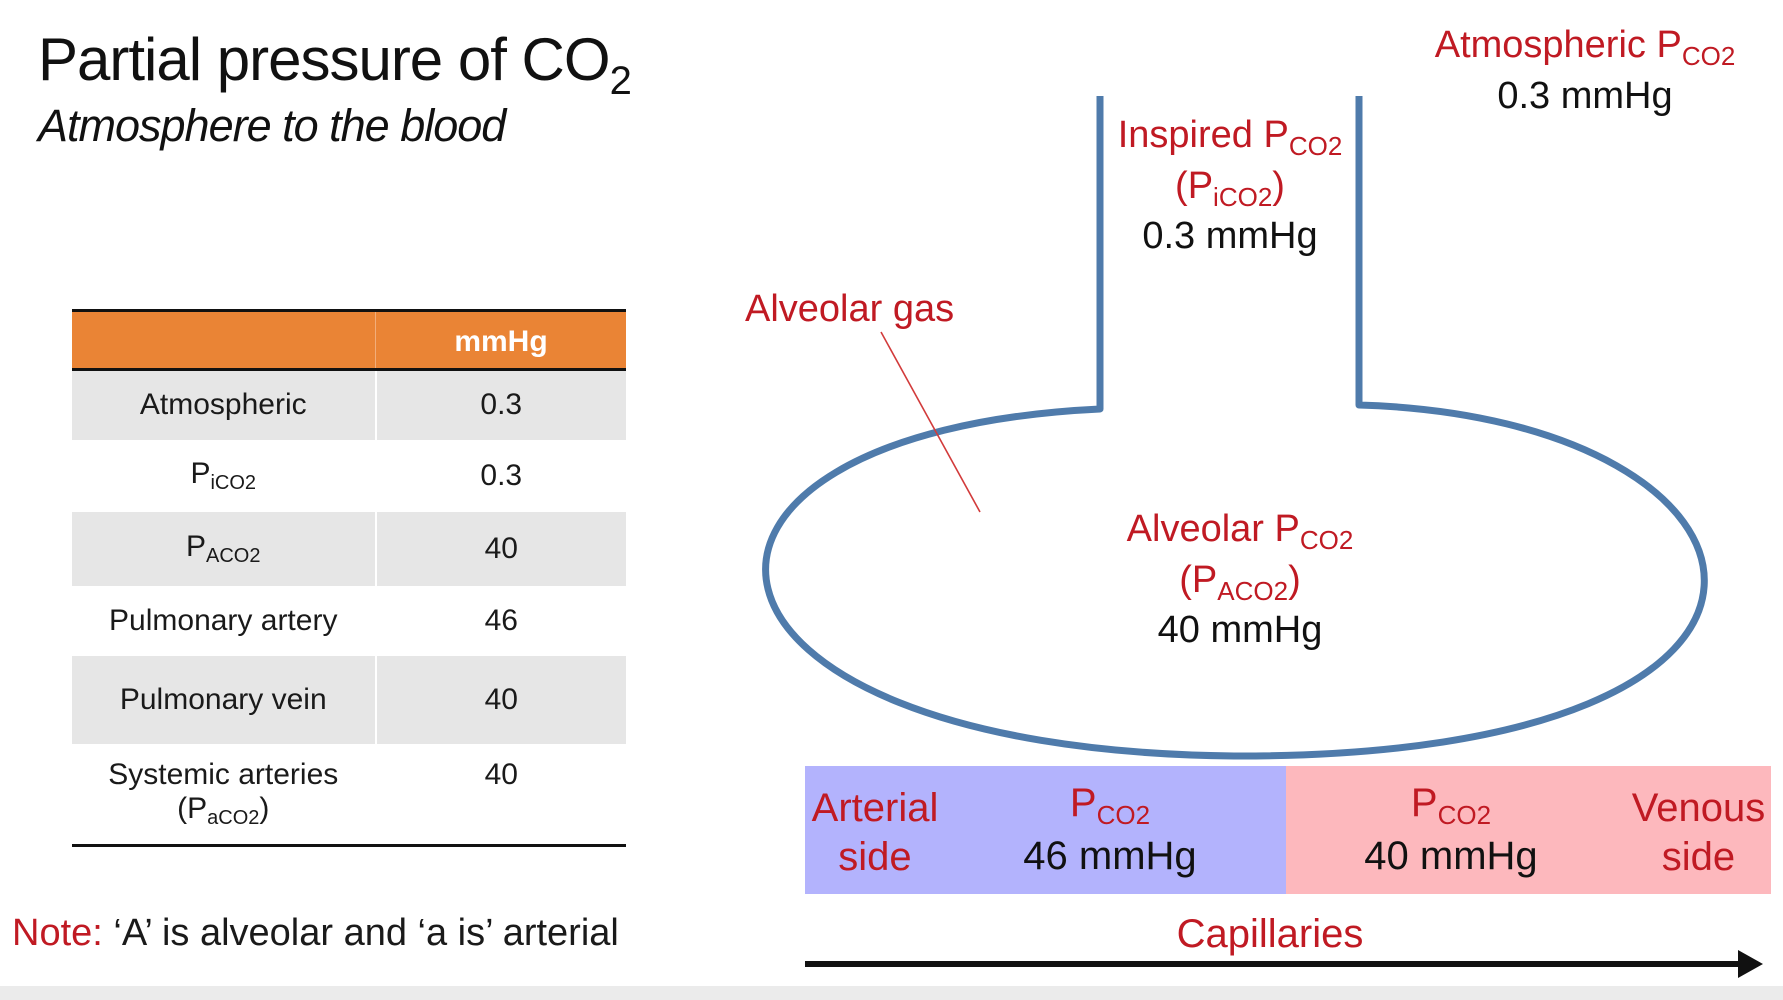 The height and width of the screenshot is (1000, 1783). What do you see at coordinates (224, 548) in the screenshot?
I see `row-label: PACO2` at bounding box center [224, 548].